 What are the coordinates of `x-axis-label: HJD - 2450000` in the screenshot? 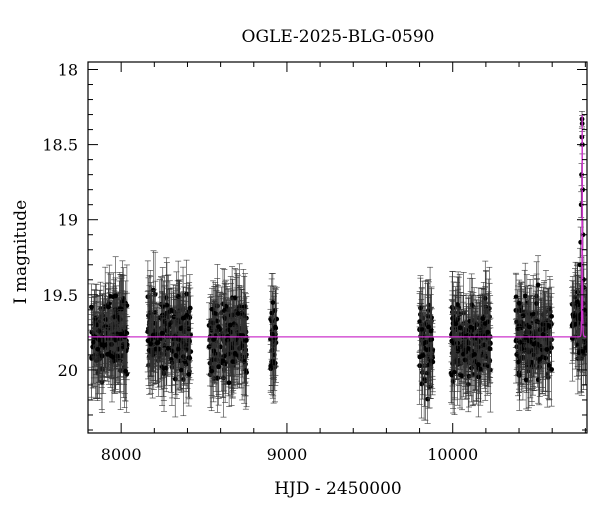 It's located at (338, 489).